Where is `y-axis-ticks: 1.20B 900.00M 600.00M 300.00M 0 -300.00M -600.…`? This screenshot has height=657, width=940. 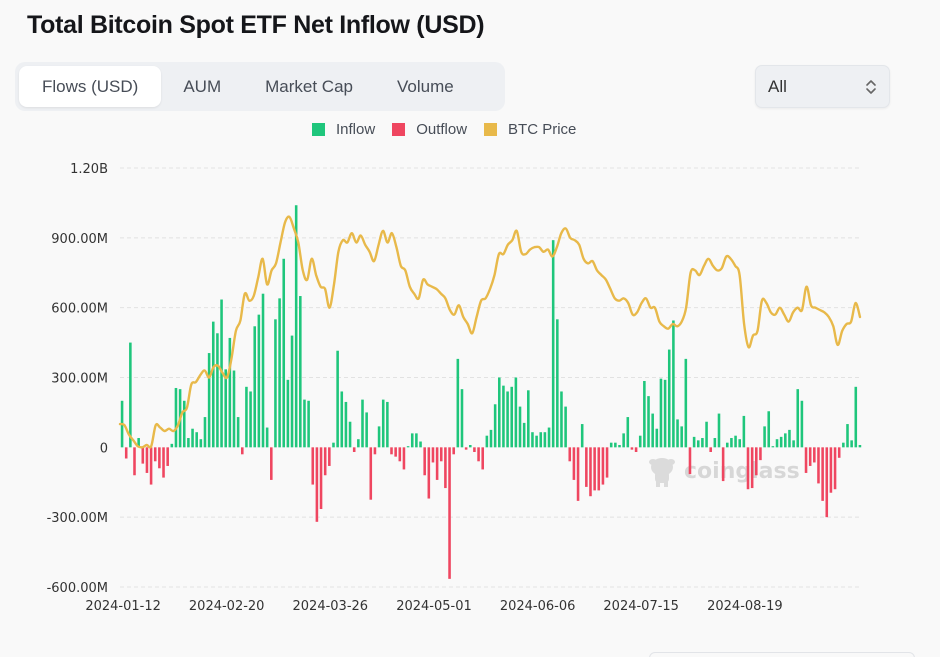
y-axis-ticks: 1.20B 900.00M 600.00M 300.00M 0 -300.00M -600.… is located at coordinates (77, 379).